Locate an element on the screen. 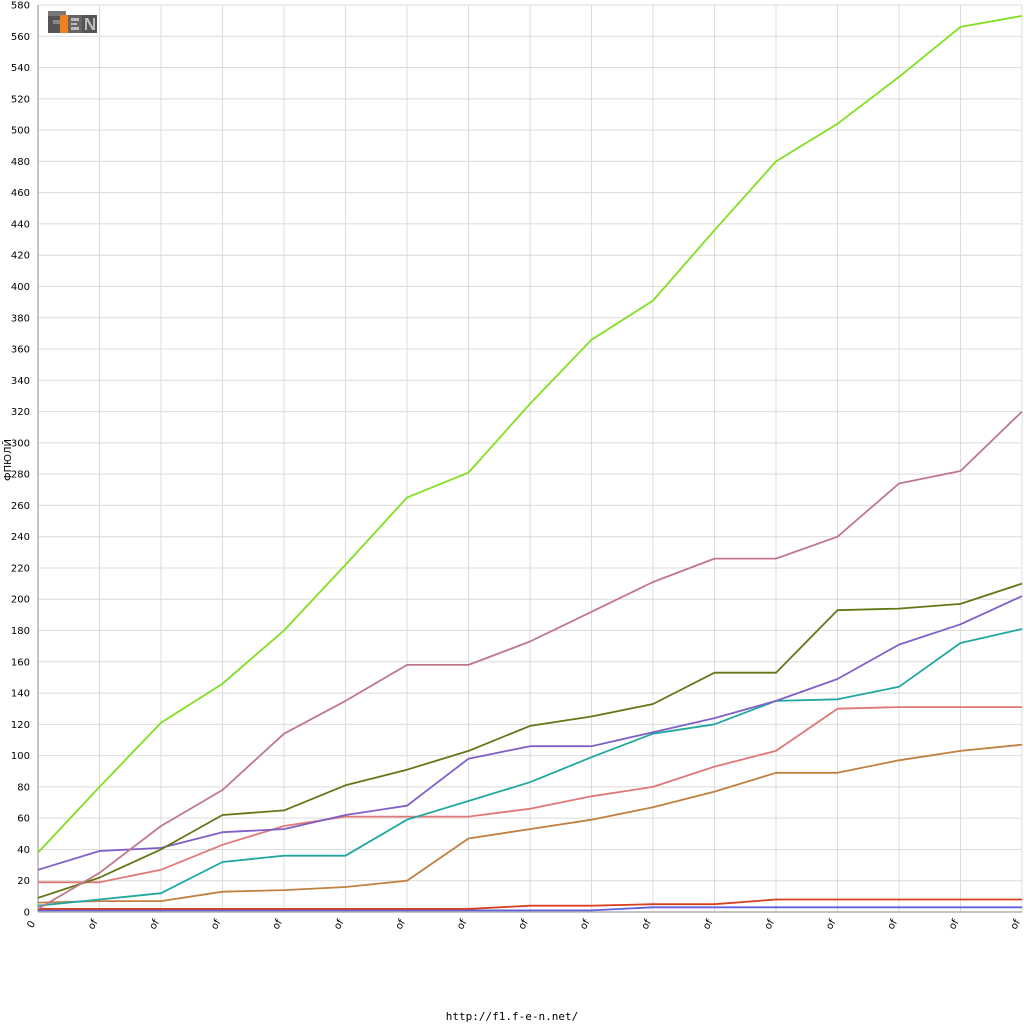  y-tick-label: 0 is located at coordinates (27, 913).